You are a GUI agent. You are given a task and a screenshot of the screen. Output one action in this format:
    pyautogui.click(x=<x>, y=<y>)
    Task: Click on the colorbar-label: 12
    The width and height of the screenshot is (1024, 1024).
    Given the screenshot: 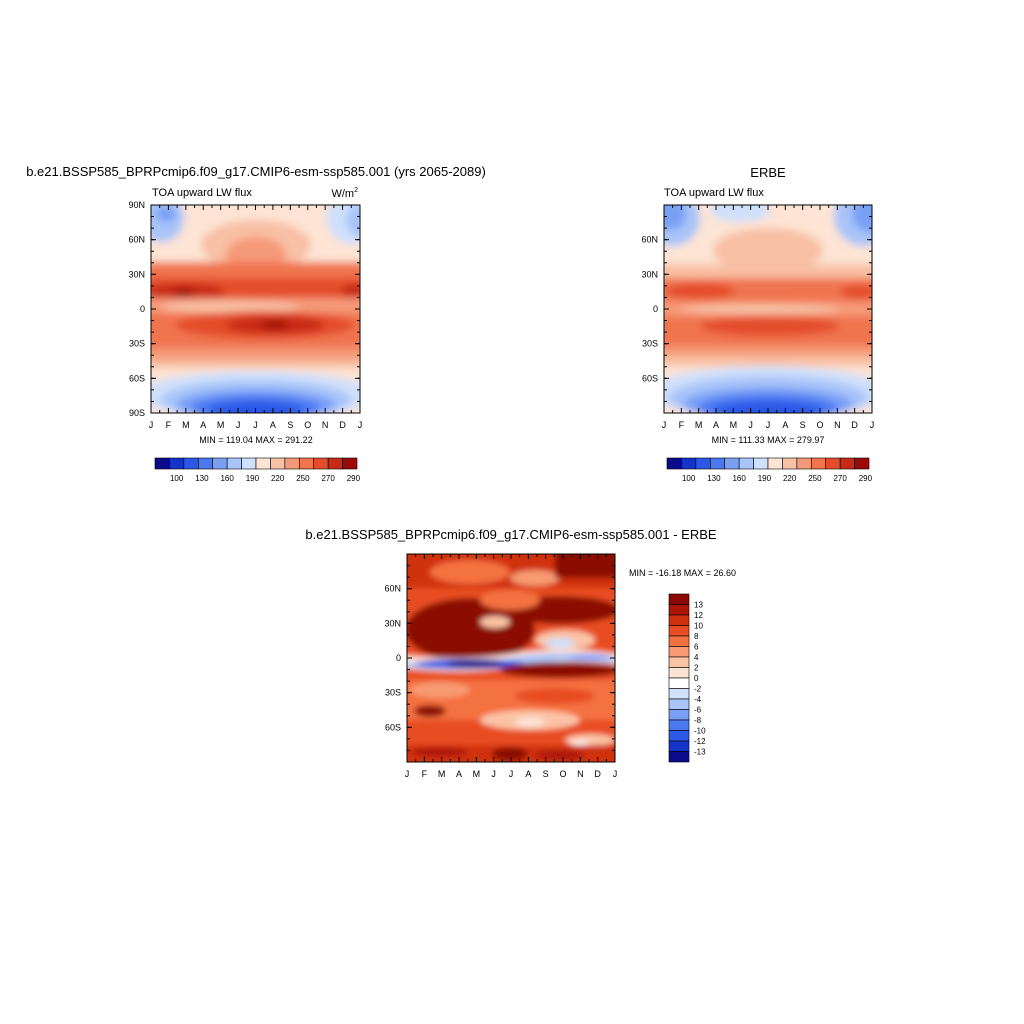 What is the action you would take?
    pyautogui.click(x=698, y=615)
    